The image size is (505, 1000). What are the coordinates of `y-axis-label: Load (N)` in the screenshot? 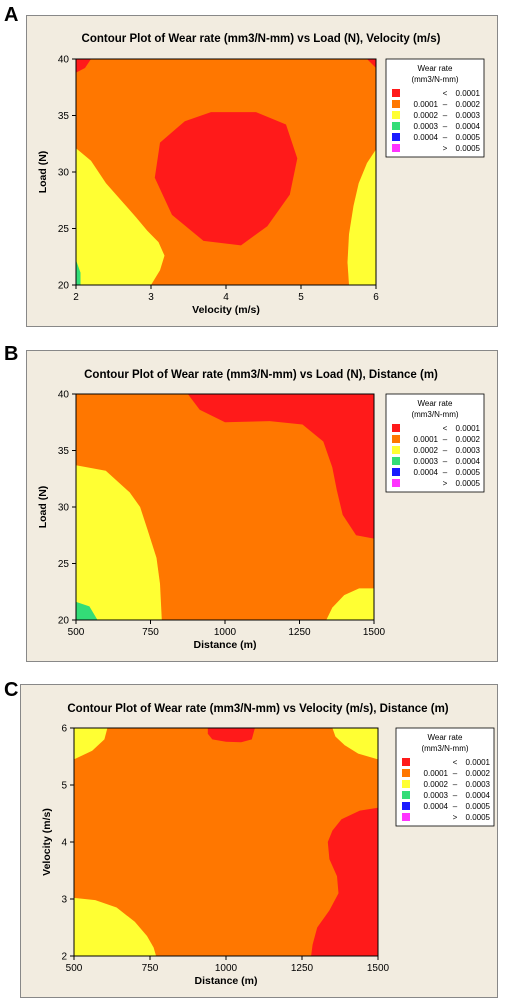 It's located at (43, 172).